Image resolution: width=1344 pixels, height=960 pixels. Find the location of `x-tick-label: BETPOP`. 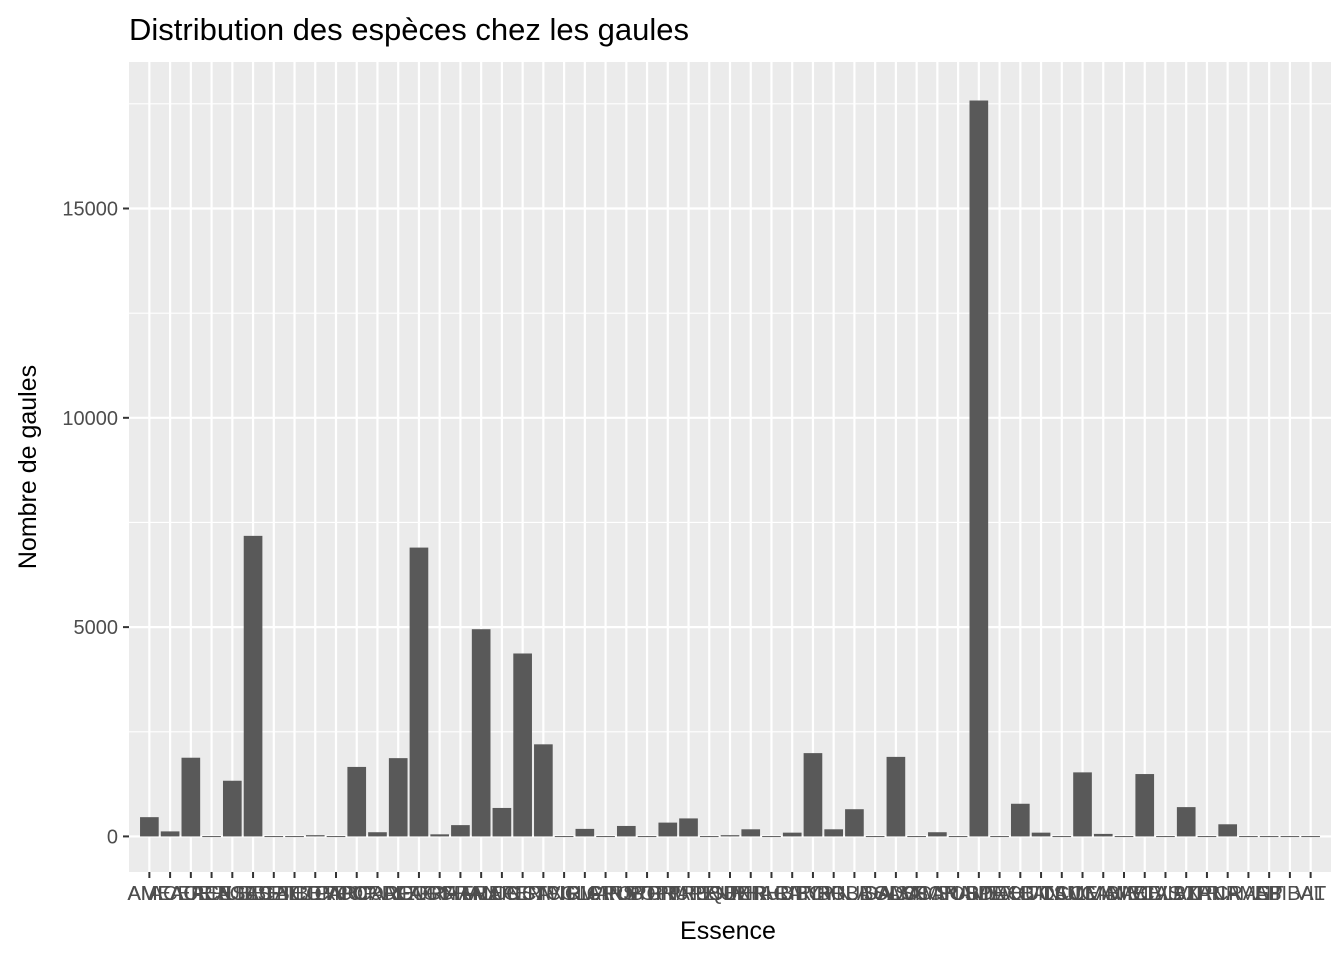

x-tick-label: BETPOP is located at coordinates (335, 894).